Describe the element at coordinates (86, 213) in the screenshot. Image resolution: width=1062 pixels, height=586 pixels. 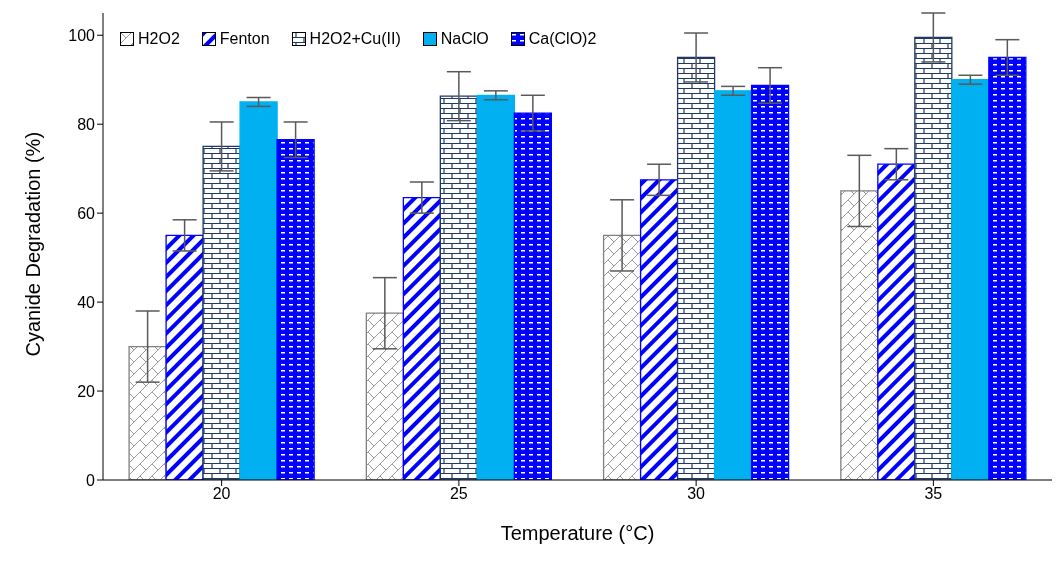
I see `y-tick-label: 60` at that location.